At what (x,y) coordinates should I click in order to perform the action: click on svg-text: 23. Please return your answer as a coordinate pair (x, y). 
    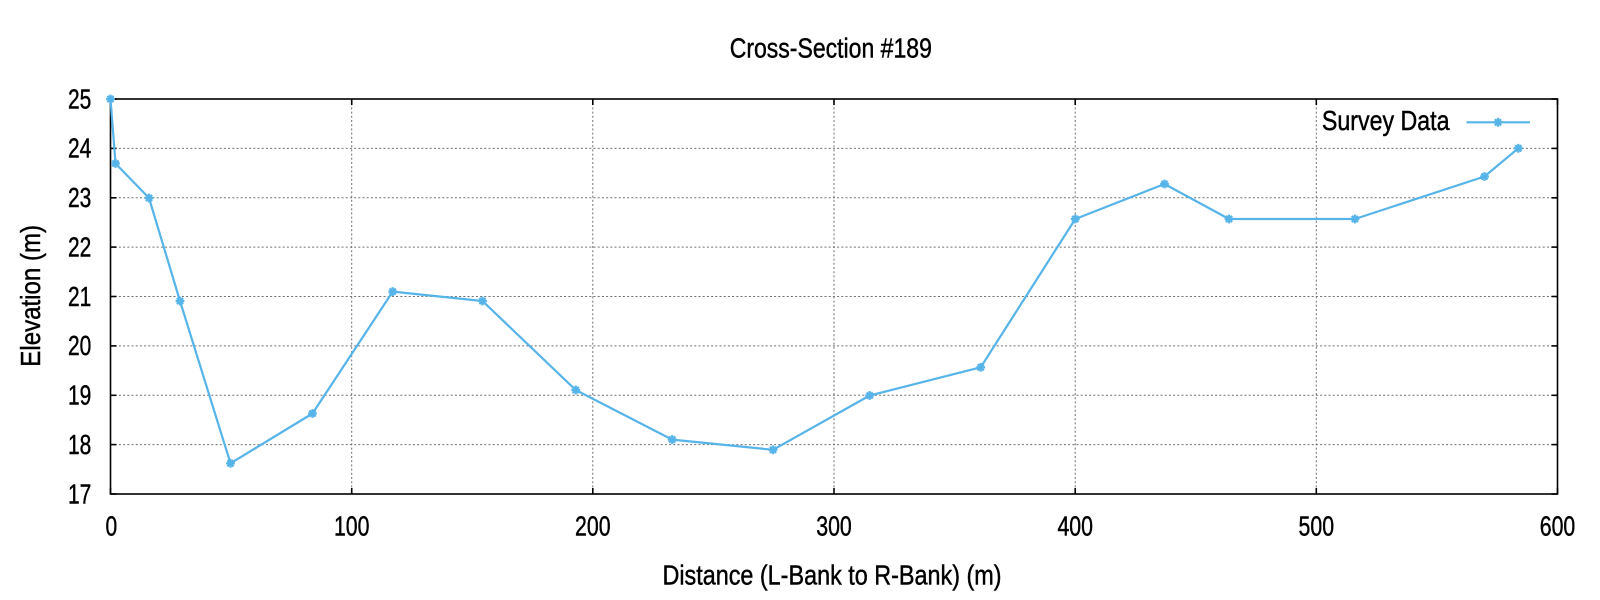
    Looking at the image, I should click on (79, 197).